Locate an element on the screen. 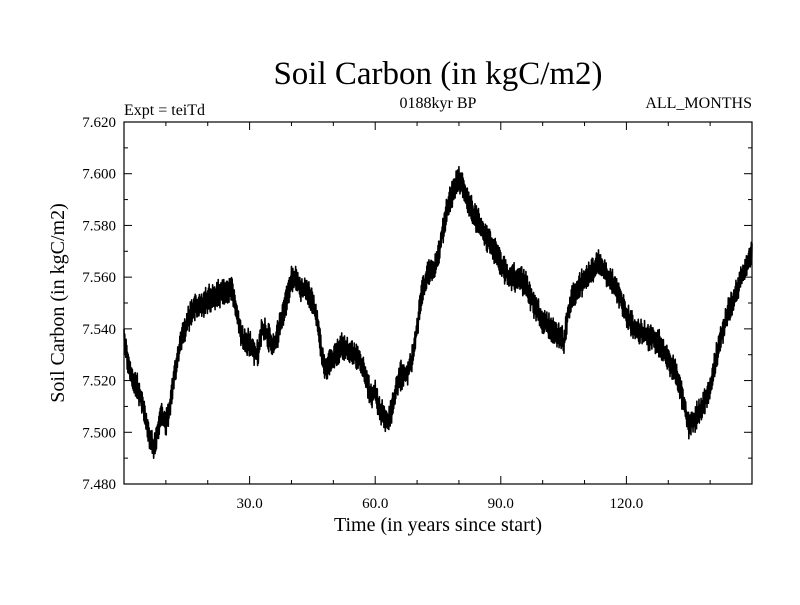  x-tick-label: 90.0 is located at coordinates (501, 504).